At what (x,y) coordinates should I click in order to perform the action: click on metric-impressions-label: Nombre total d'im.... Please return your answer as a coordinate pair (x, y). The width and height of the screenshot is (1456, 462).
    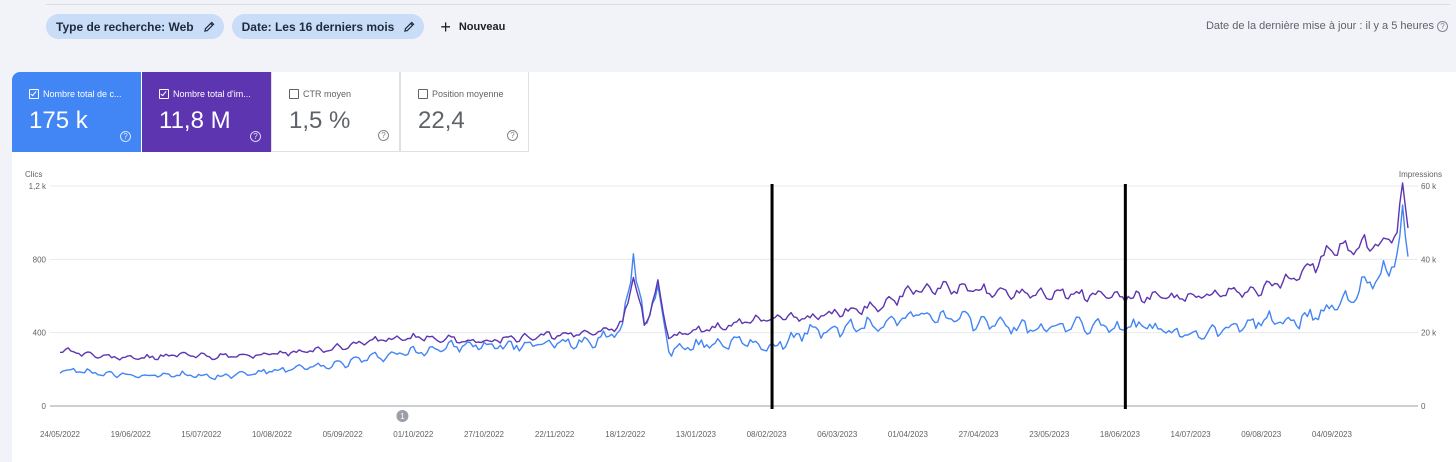
    Looking at the image, I should click on (212, 94).